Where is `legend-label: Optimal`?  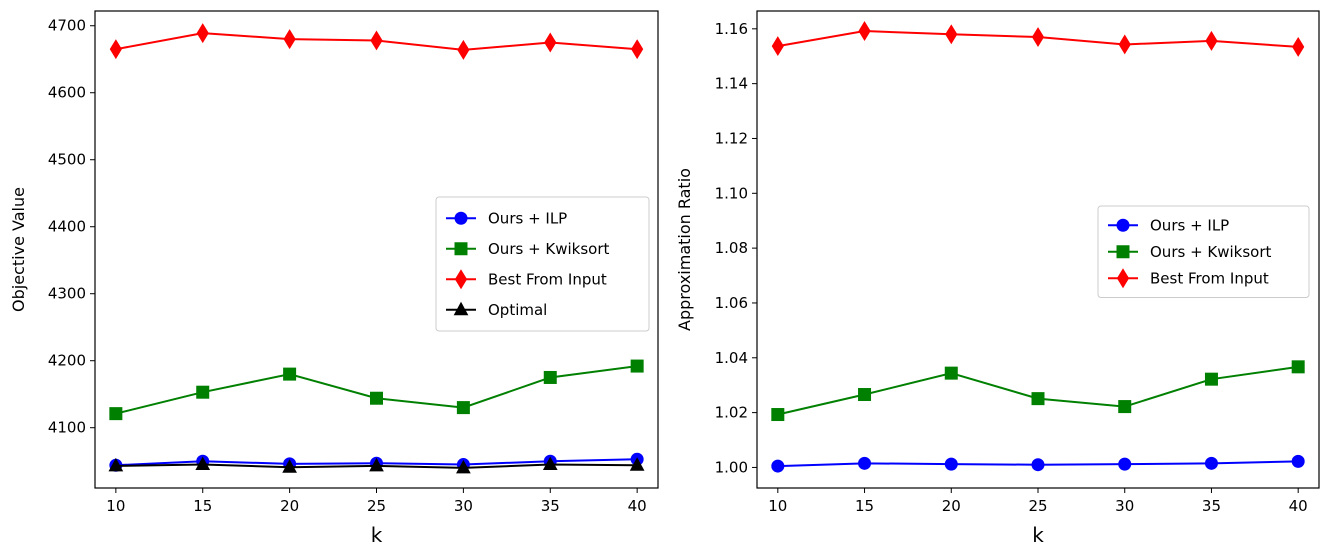
legend-label: Optimal is located at coordinates (517, 310).